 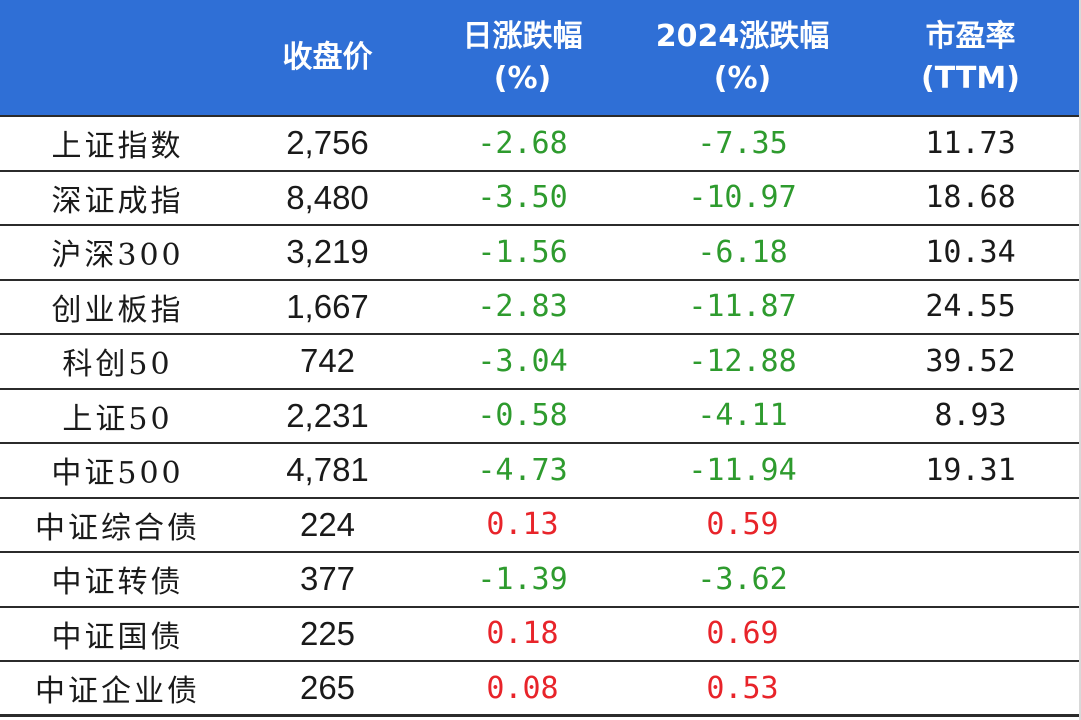 I want to click on table-row: 中证转债 377 -1.39 -3.62, so click(x=540, y=578).